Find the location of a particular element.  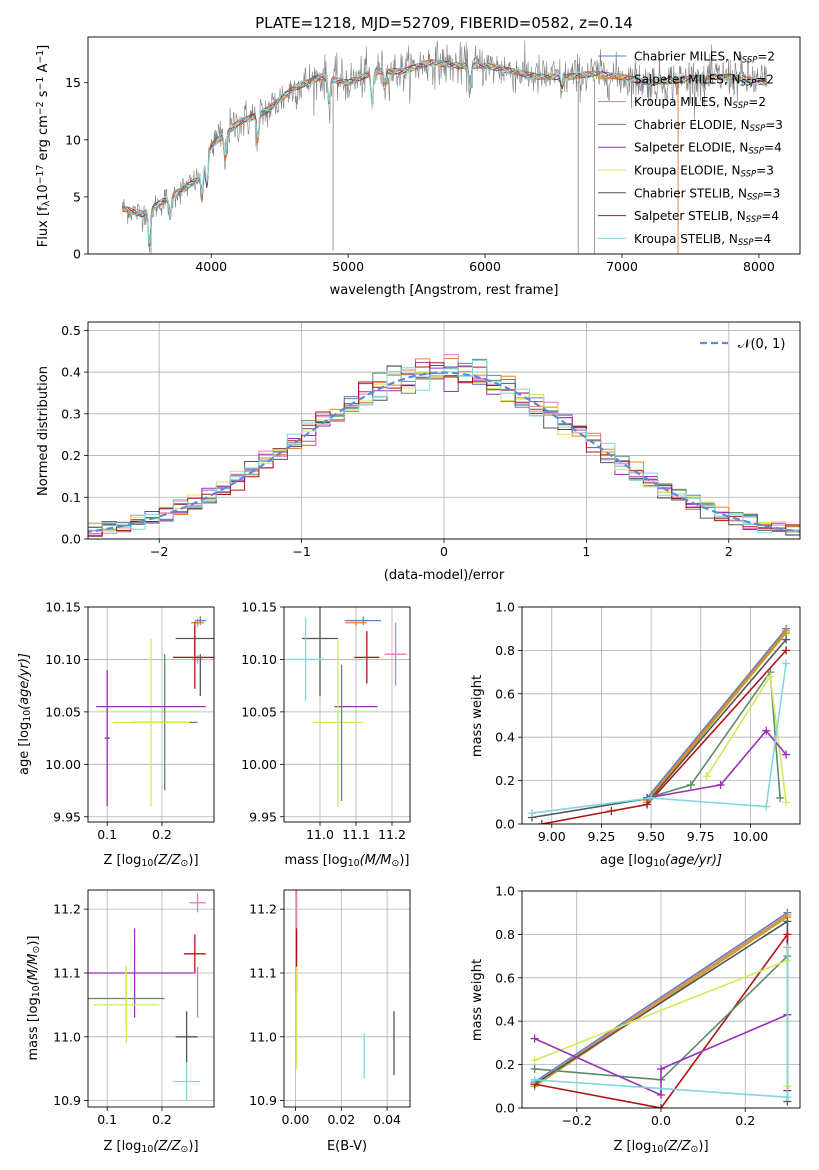

y-tick-label: 5 is located at coordinates (77, 196).